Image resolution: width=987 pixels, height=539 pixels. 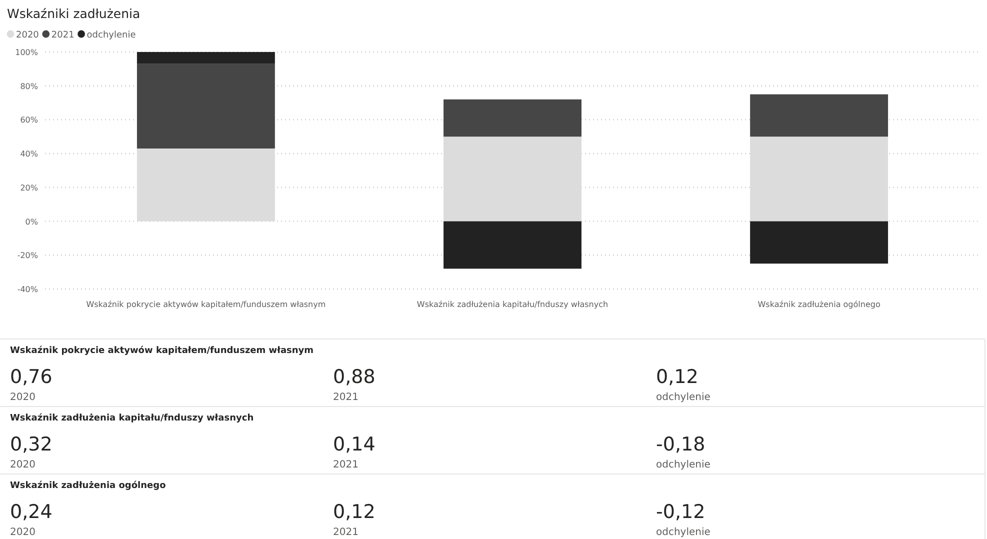 I want to click on text: Wskaźnik pokrycie aktywów kapitałem/funduszem własnym, so click(x=162, y=350).